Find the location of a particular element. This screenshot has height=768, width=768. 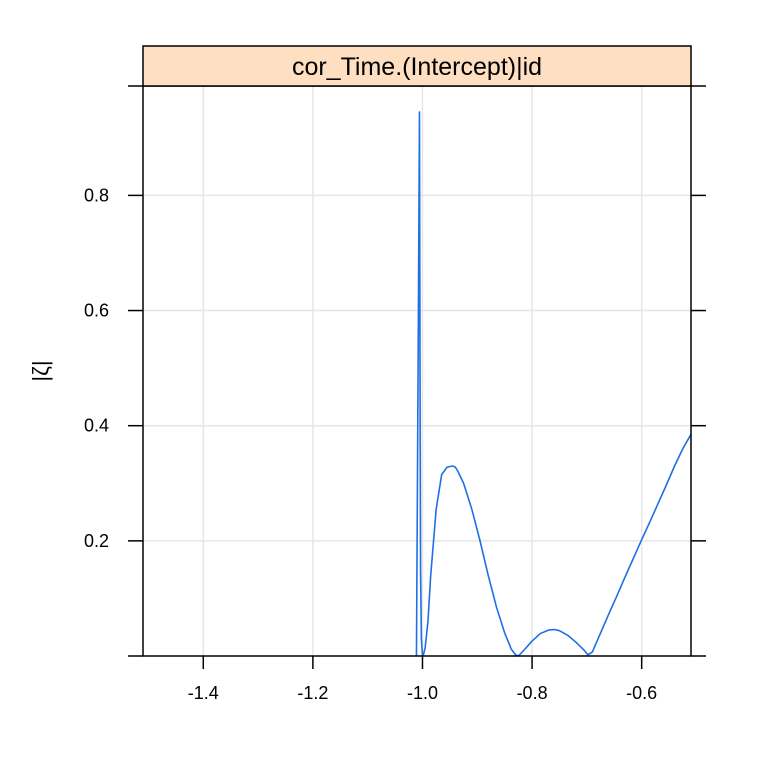

y-tick-label: 0.8 is located at coordinates (96, 195).